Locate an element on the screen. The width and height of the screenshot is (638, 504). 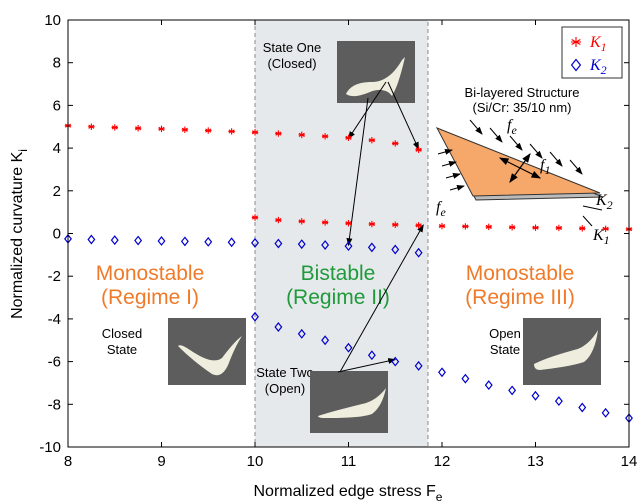
x-tick-label: 11 is located at coordinates (349, 461).